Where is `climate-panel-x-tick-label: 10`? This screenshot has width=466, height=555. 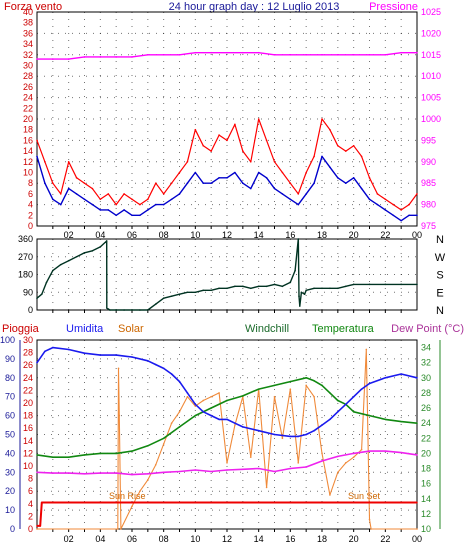 climate-panel-x-tick-label: 10 is located at coordinates (195, 539).